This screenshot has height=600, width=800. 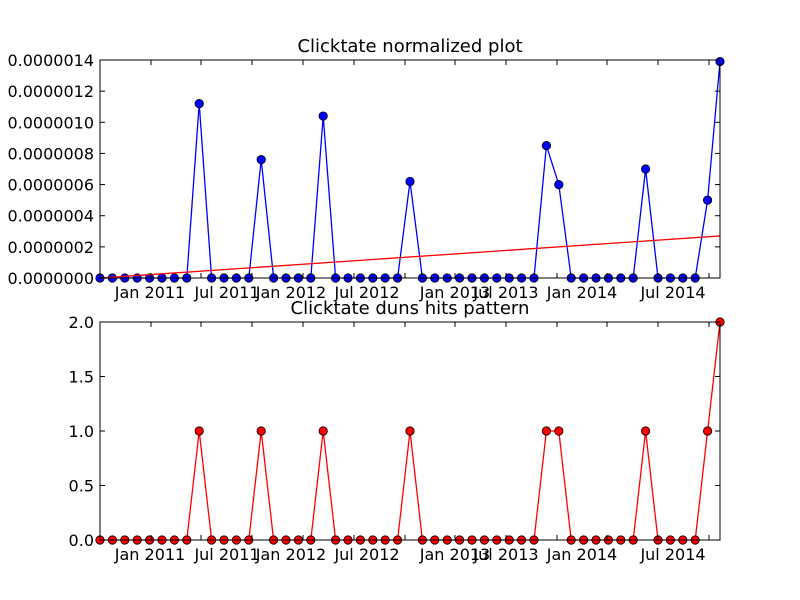 What do you see at coordinates (50, 278) in the screenshot?
I see `y-tick-label: 0.0000000` at bounding box center [50, 278].